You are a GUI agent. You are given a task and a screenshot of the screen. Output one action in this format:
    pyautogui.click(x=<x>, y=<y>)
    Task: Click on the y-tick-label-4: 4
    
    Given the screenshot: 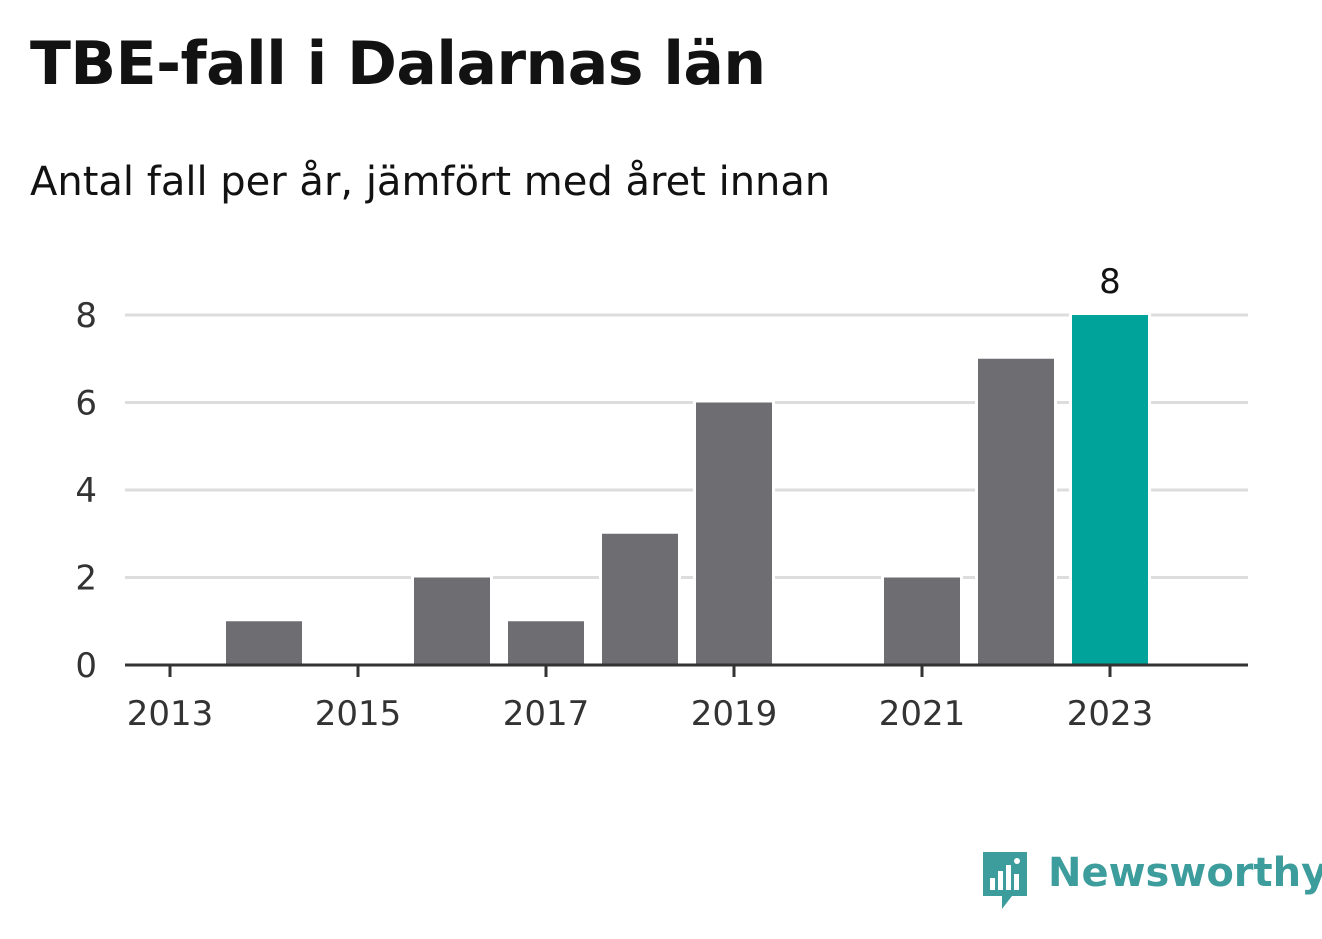 What is the action you would take?
    pyautogui.click(x=86, y=491)
    